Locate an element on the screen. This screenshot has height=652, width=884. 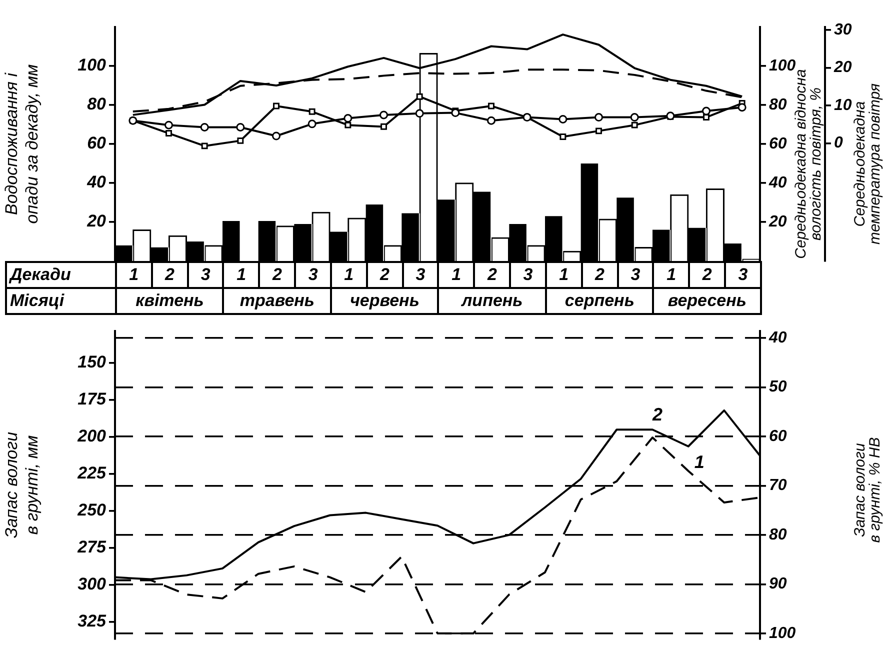
text: червень is located at coordinates (384, 301).